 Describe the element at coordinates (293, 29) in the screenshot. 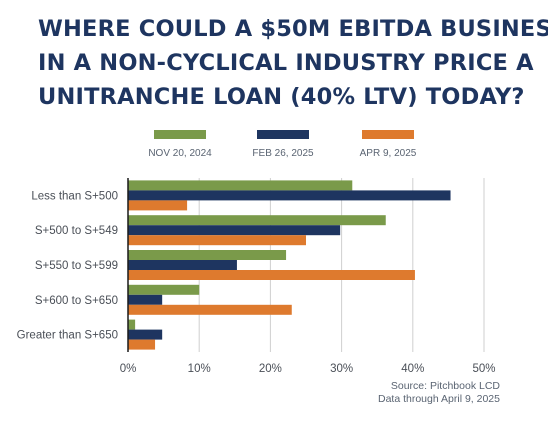

I see `chart-title-line-1: WHERE COULD A $50M EBITDA BUSINESS` at that location.